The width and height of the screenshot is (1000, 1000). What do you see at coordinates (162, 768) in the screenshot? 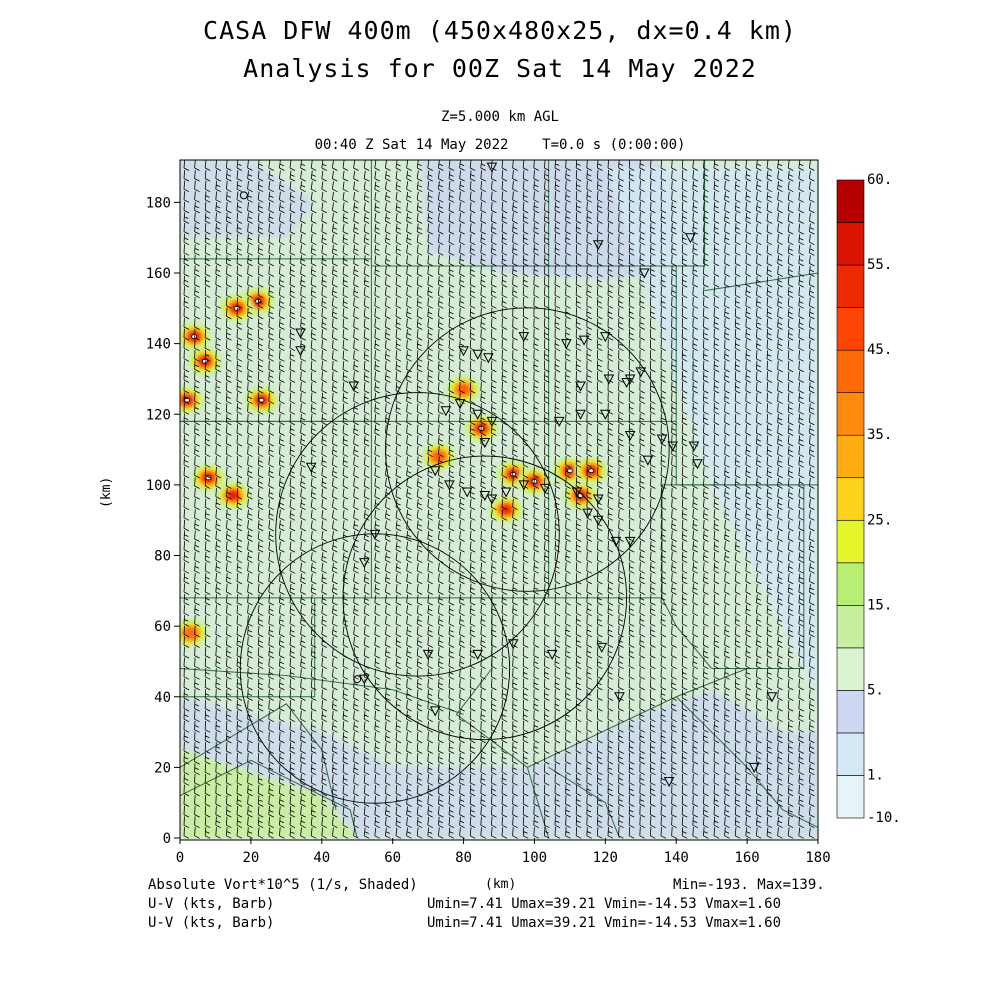
I see `y-tick-label: 20` at bounding box center [162, 768].